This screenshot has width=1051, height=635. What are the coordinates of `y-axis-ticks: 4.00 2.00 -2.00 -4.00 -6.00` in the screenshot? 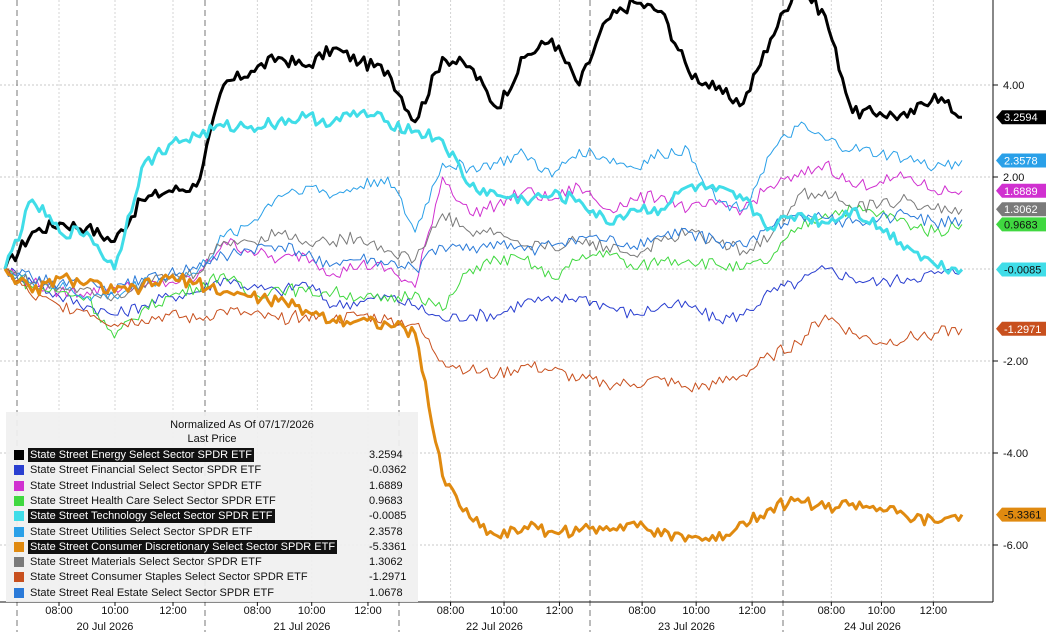 It's located at (1010, 316).